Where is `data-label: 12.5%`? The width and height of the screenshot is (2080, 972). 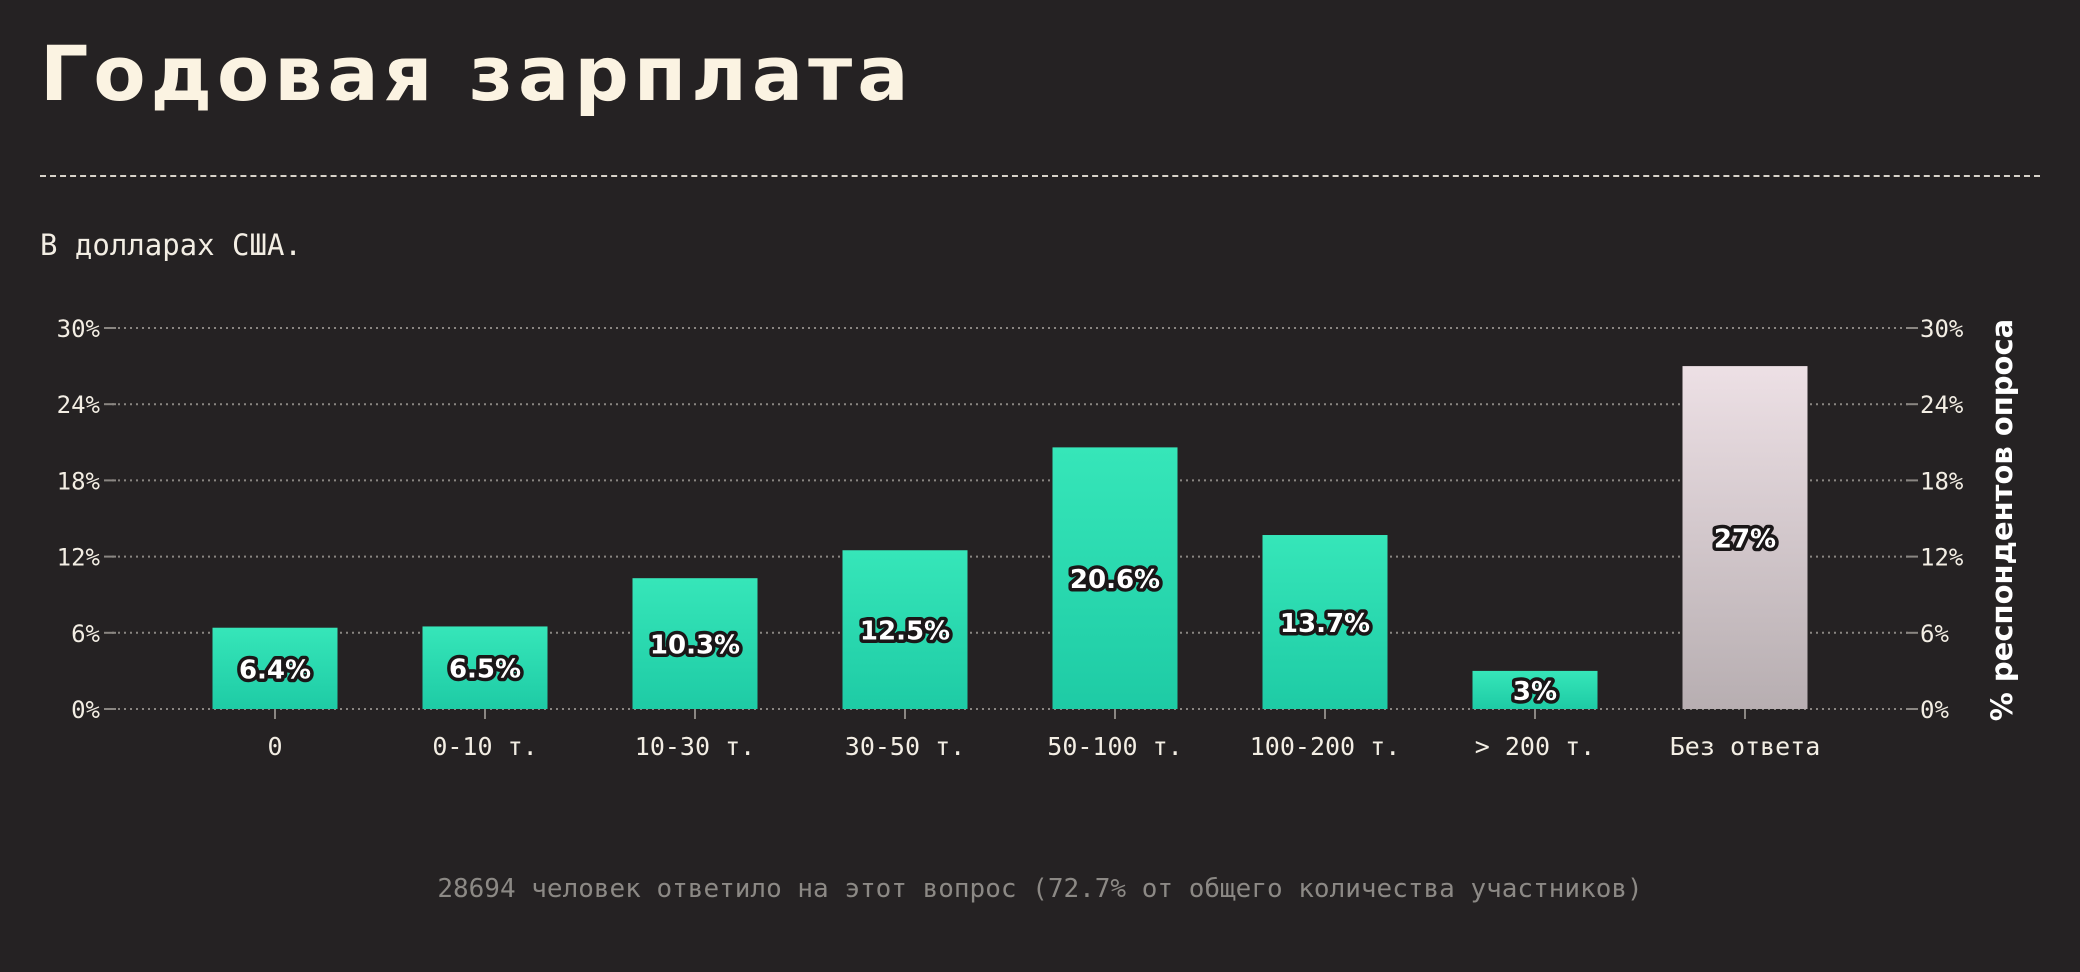 data-label: 12.5% is located at coordinates (905, 632).